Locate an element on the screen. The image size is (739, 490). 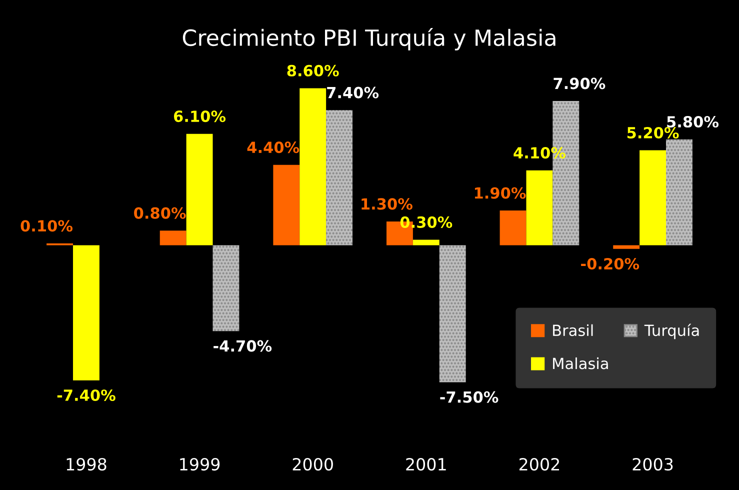
legend-label: Malasia is located at coordinates (580, 363).